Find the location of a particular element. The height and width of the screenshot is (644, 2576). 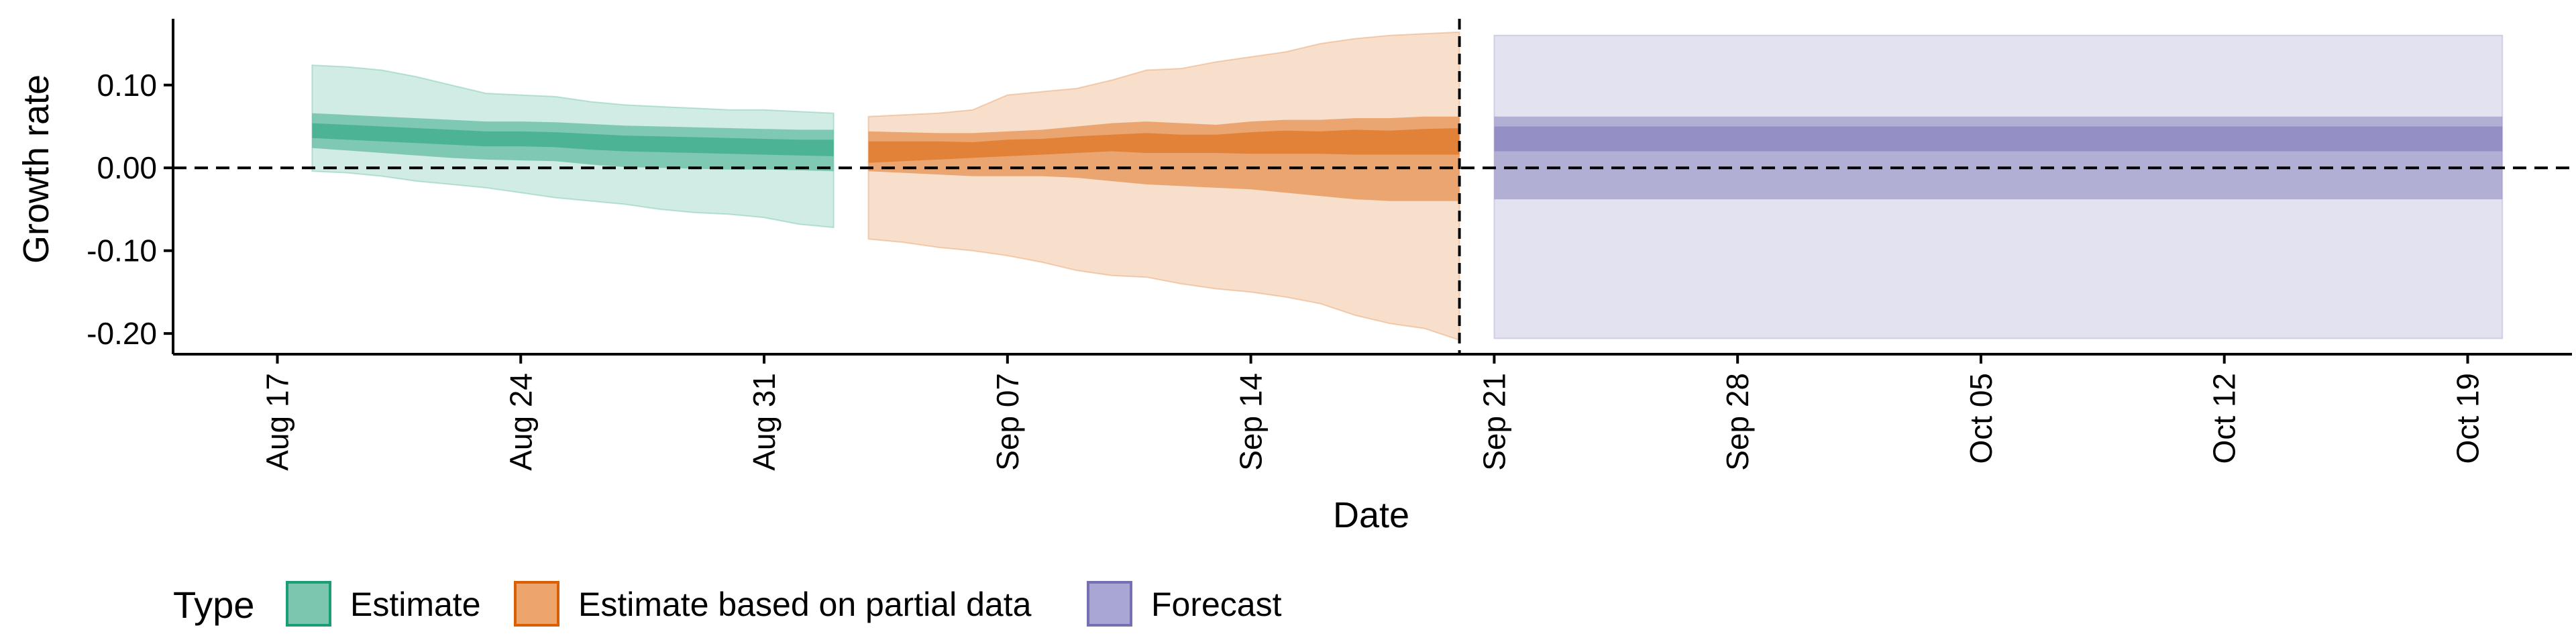

x-tick-label: Aug 31 is located at coordinates (764, 422).